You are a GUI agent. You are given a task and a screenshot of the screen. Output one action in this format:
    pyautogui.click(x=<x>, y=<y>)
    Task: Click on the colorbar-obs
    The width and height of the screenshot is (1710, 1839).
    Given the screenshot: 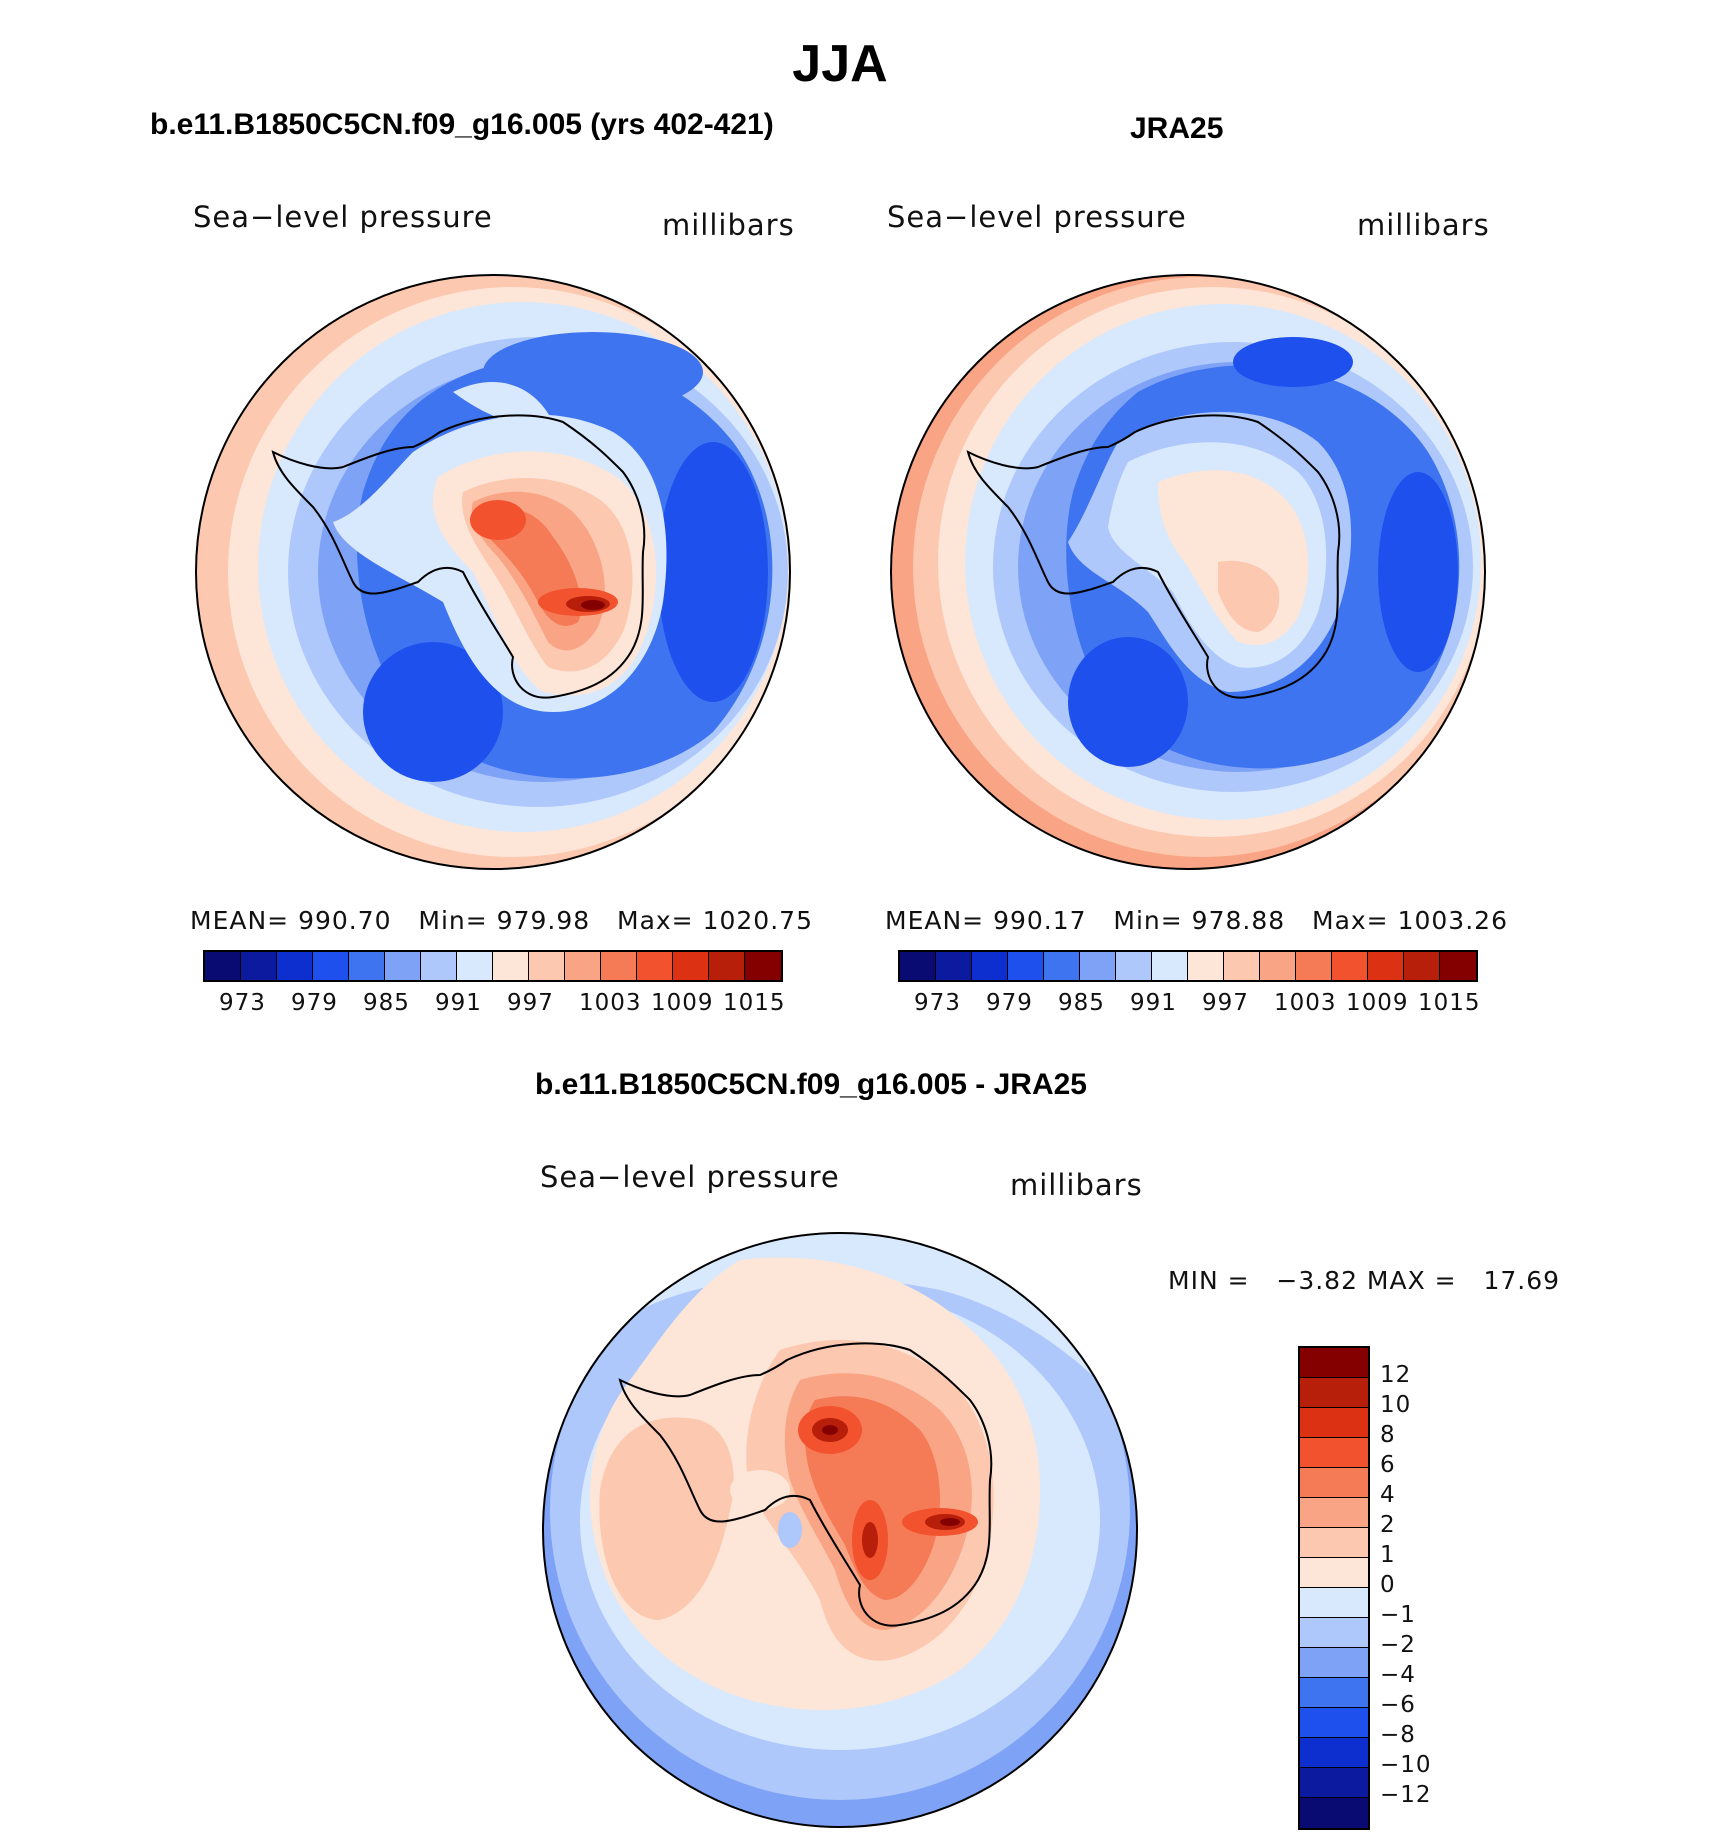 What is the action you would take?
    pyautogui.click(x=1188, y=966)
    